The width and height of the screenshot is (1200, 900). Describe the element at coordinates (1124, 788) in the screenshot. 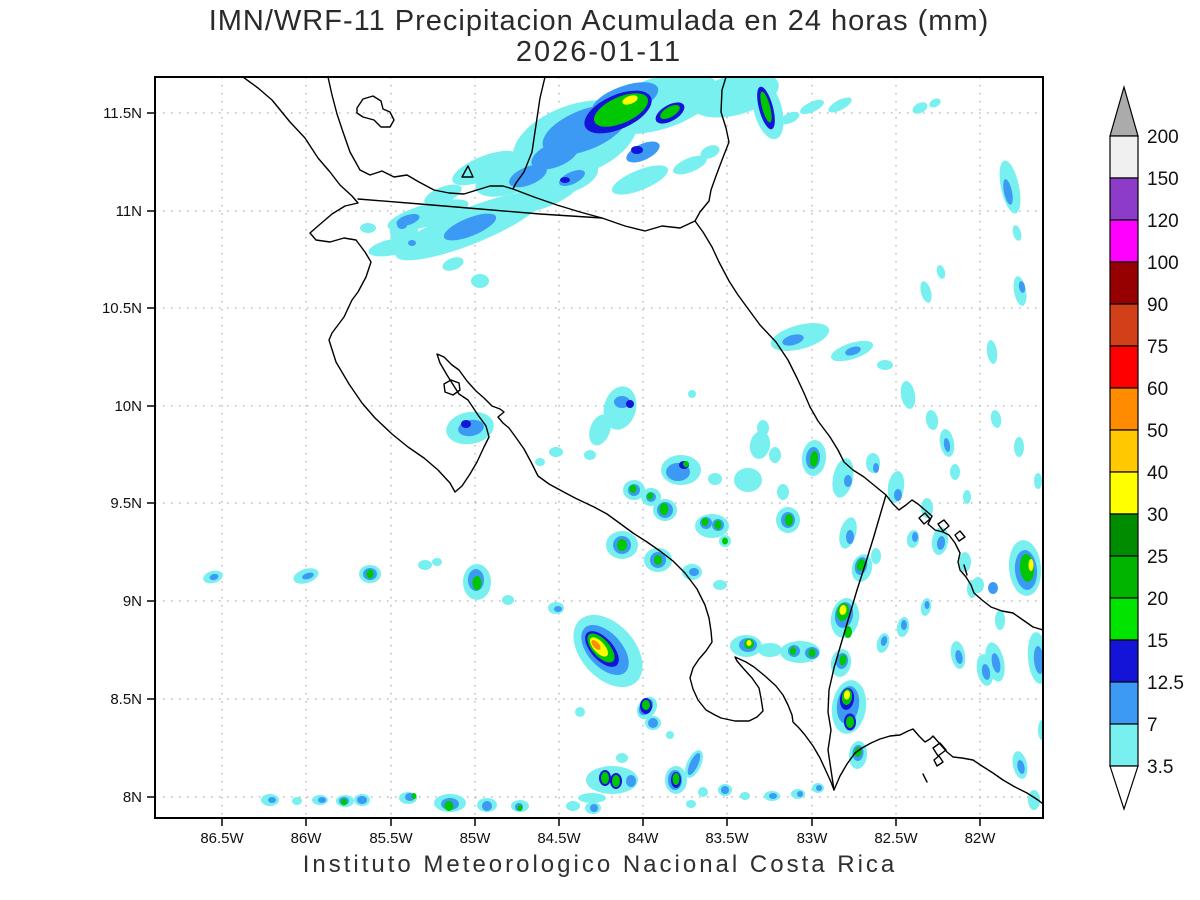

I see `colorbar-bottom-arrow` at that location.